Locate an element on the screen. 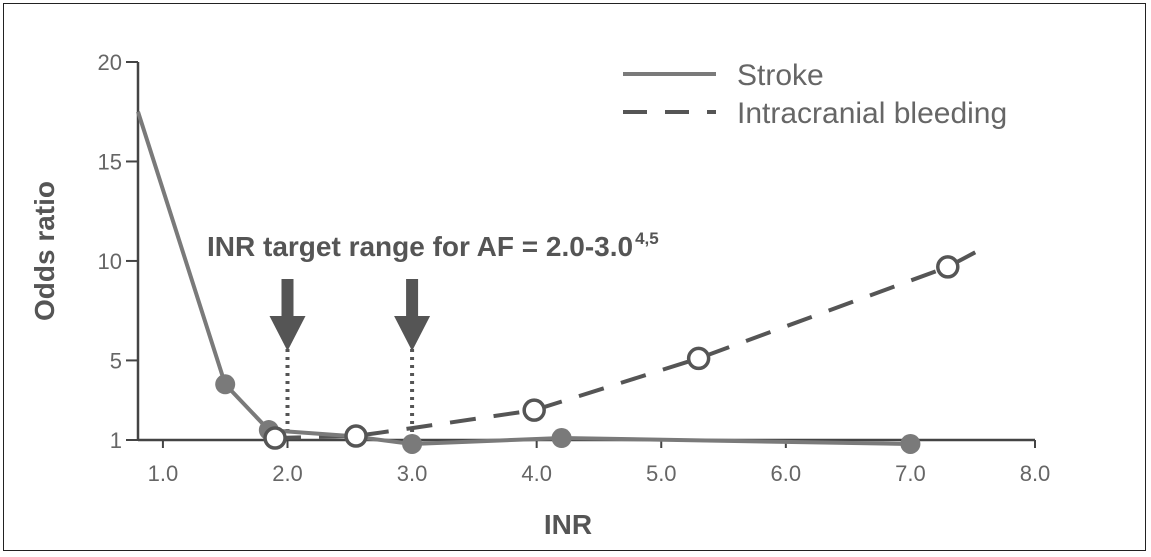  annotation-superscript: 4,5 is located at coordinates (647, 238).